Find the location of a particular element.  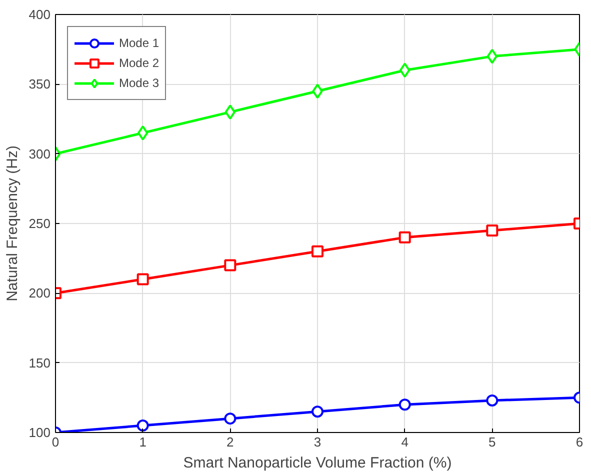

x-tick-label: 0 is located at coordinates (56, 442).